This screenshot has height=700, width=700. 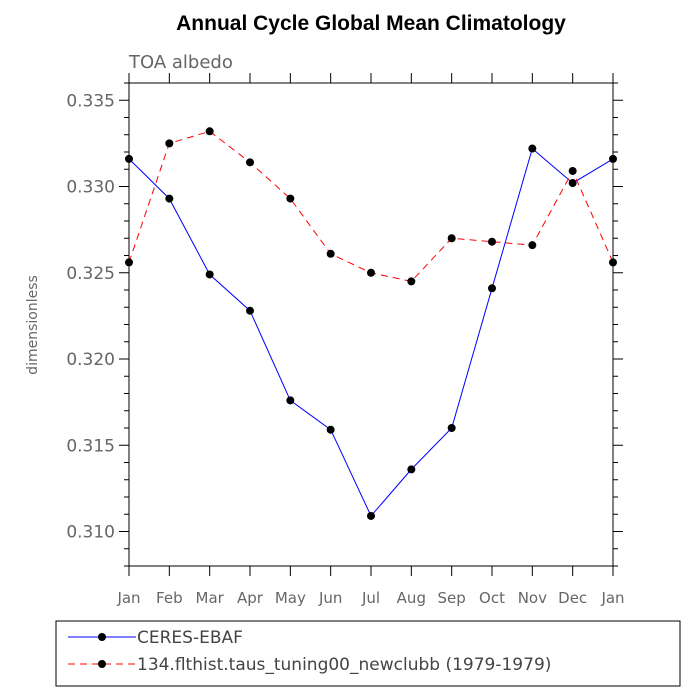 I want to click on y-tick-labels: 0.310 0.315 0.320 0.325 0.330 0.335, so click(x=90, y=316).